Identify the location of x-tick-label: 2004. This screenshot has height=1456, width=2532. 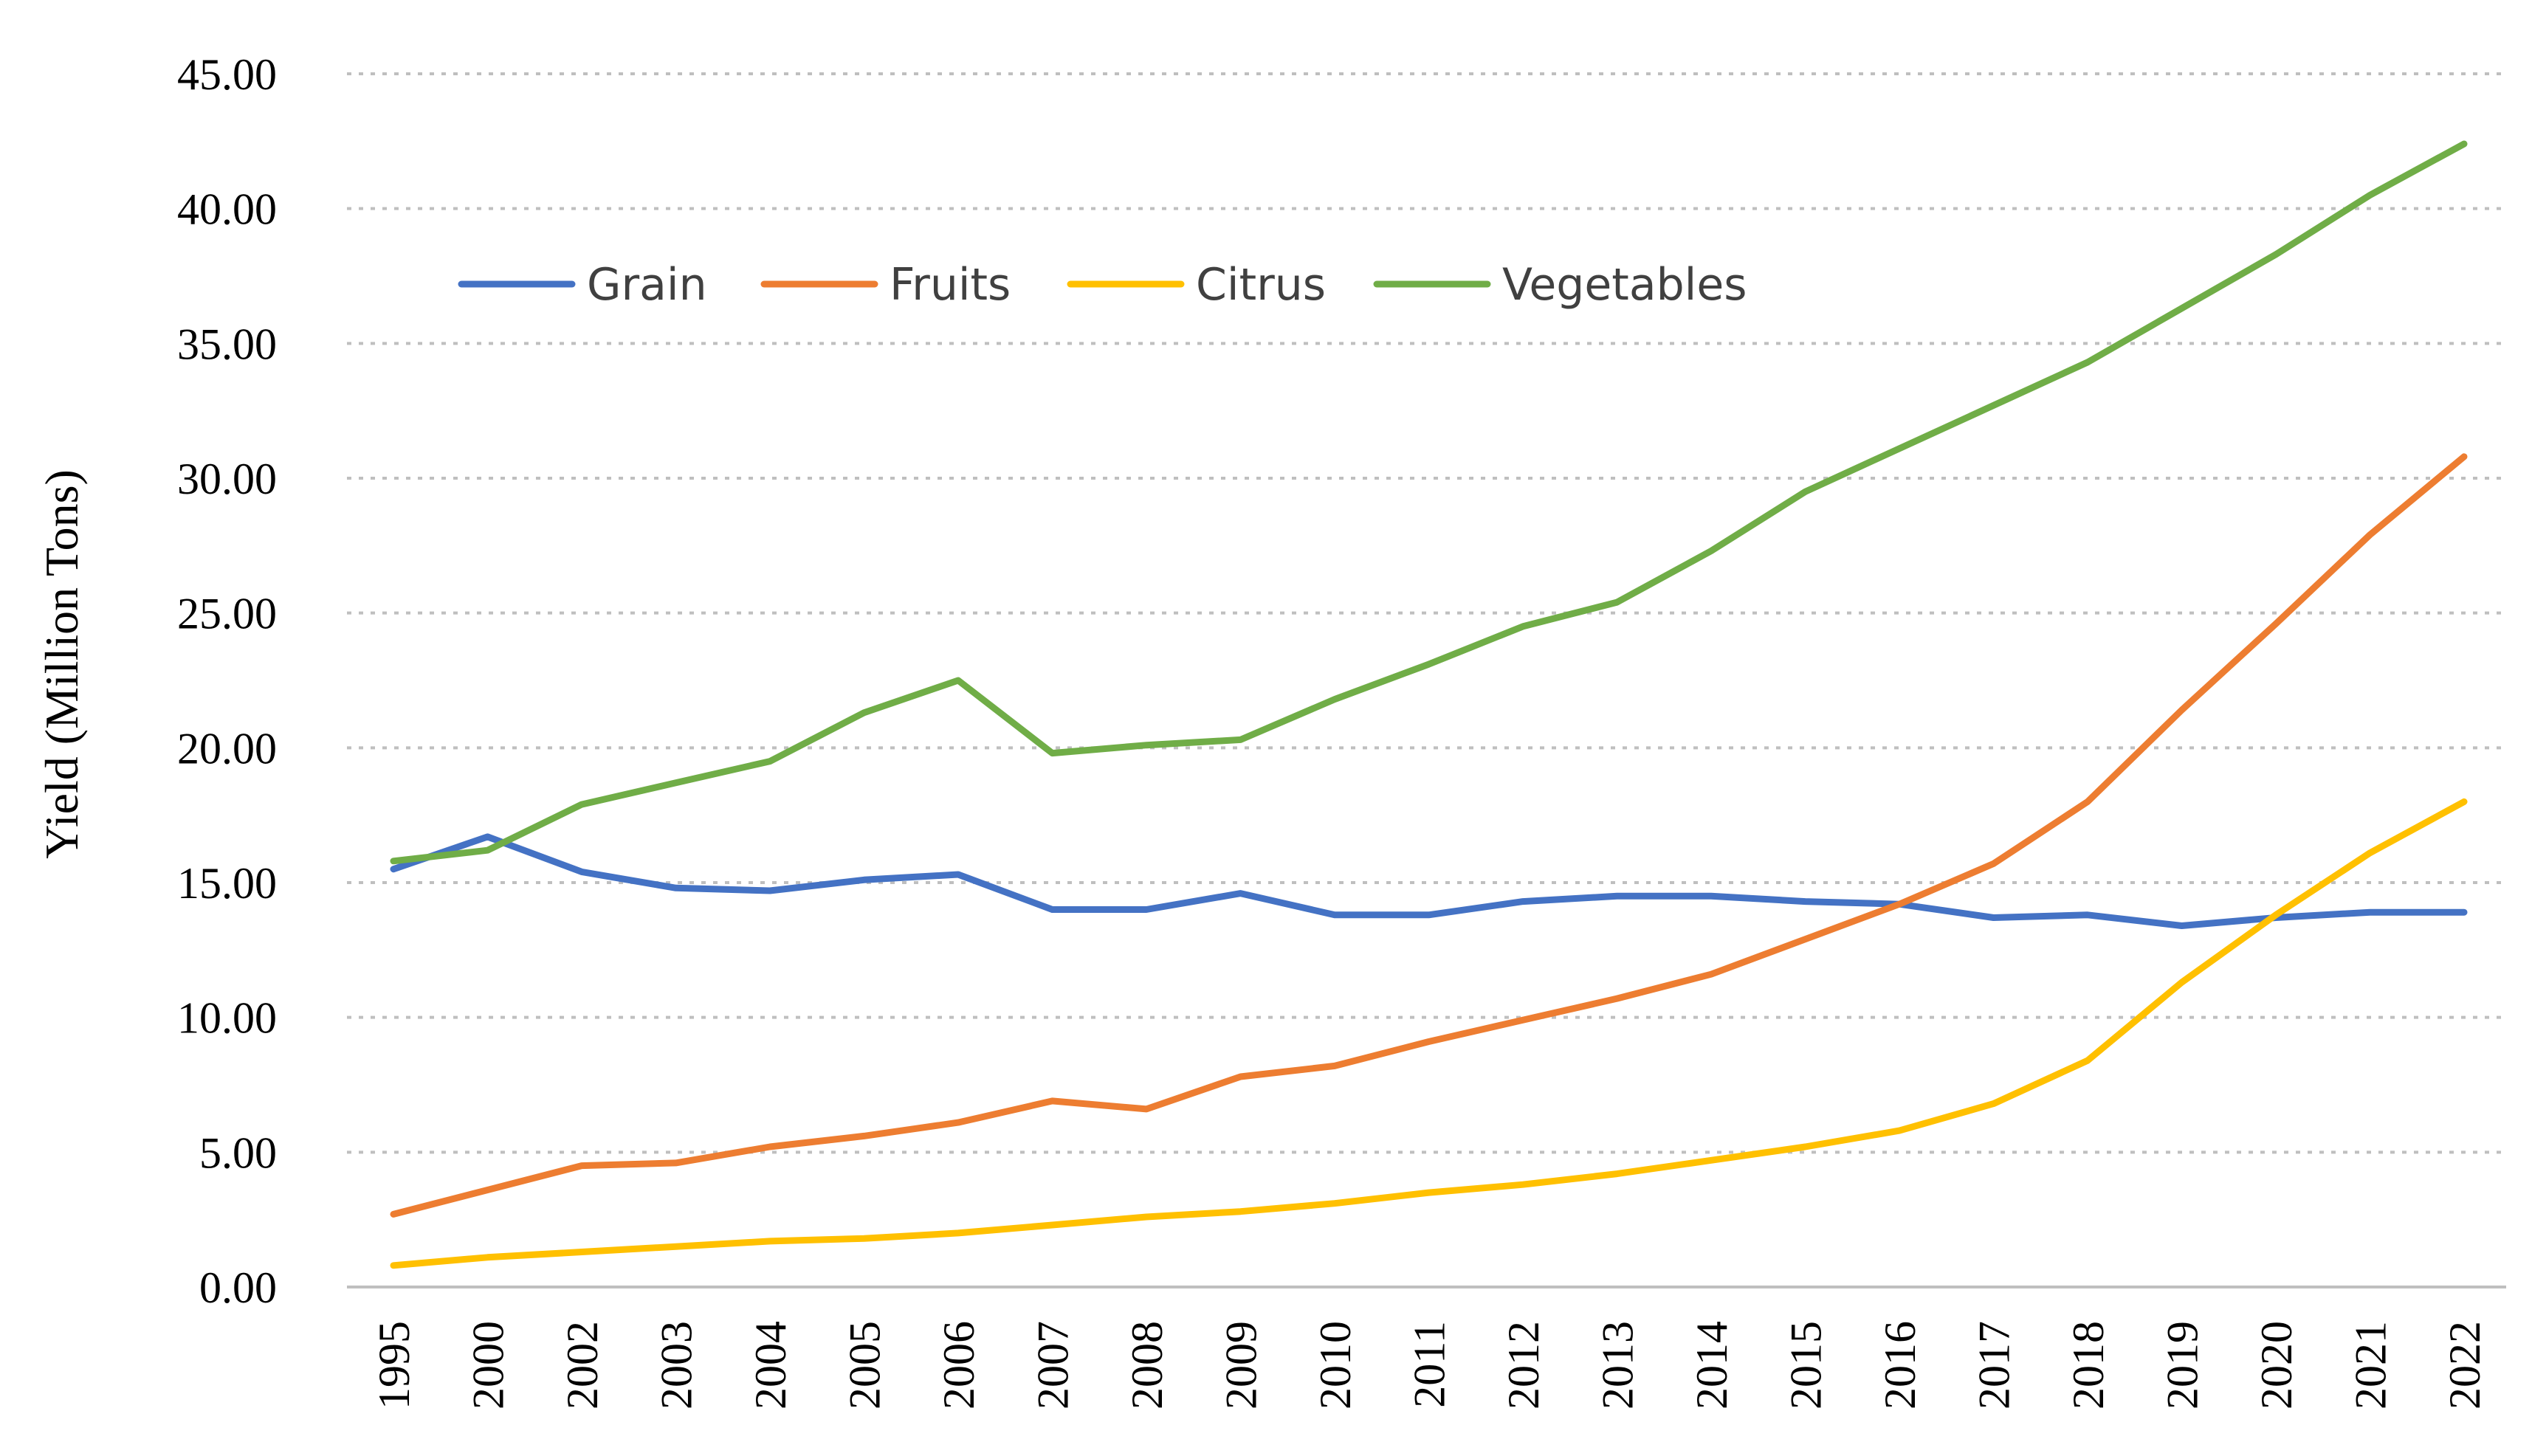
(770, 1365).